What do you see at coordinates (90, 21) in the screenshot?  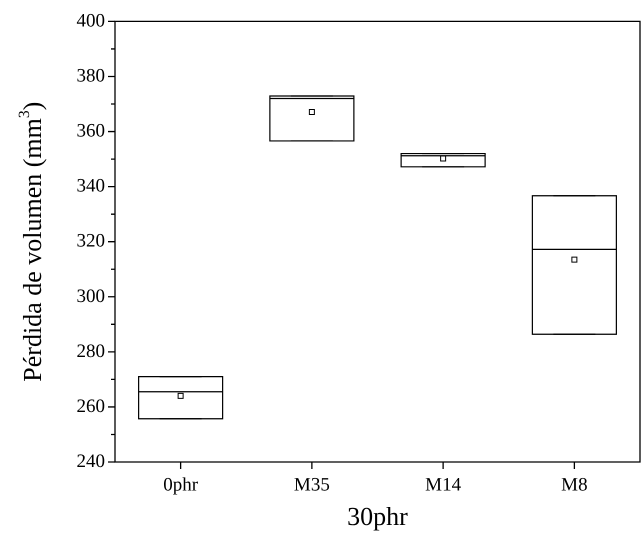 I see `y-tick-label: 400` at bounding box center [90, 21].